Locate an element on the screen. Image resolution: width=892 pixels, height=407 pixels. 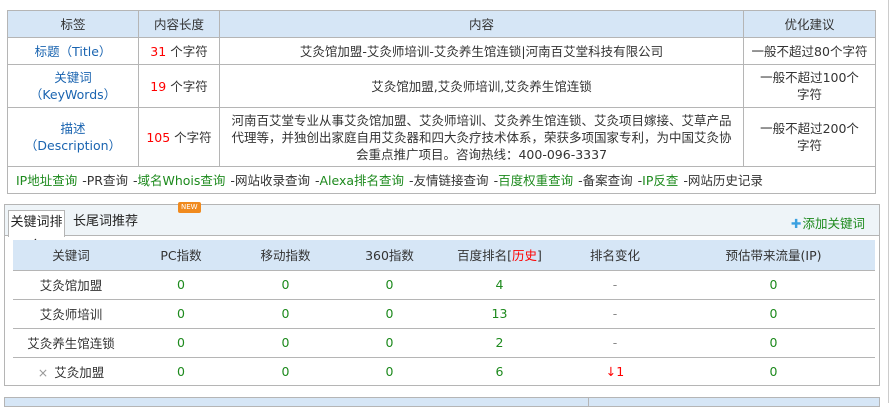
meta-label: 描述（Description） is located at coordinates (73, 137).